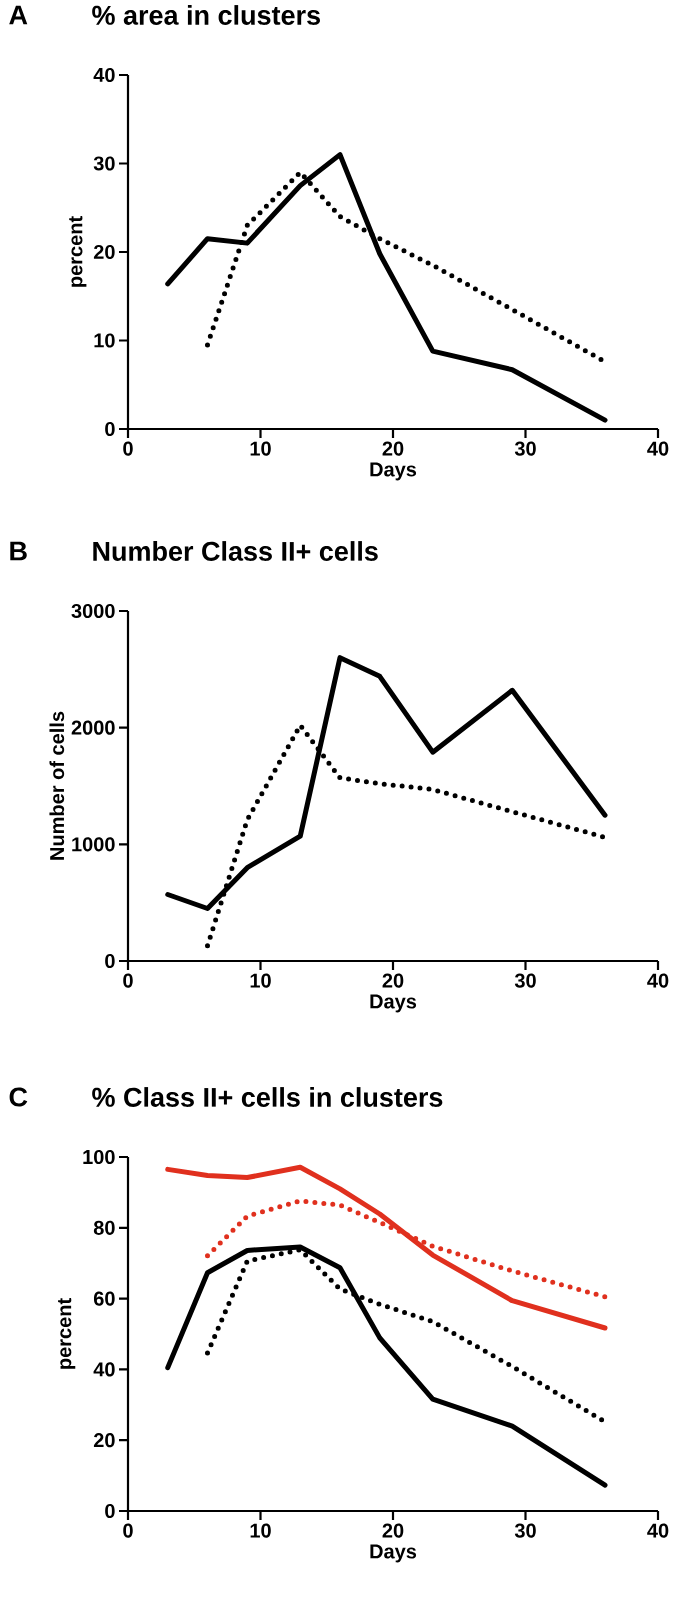  I want to click on y-tick-label: 3000, so click(93, 611).